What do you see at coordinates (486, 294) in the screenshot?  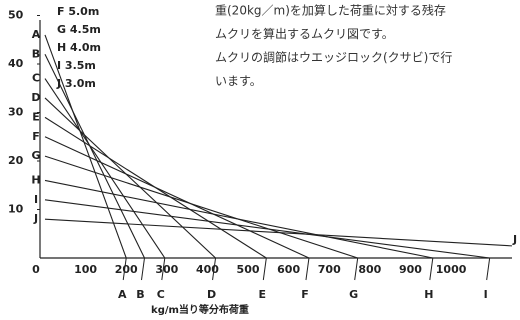 I see `series-end-label: I` at bounding box center [486, 294].